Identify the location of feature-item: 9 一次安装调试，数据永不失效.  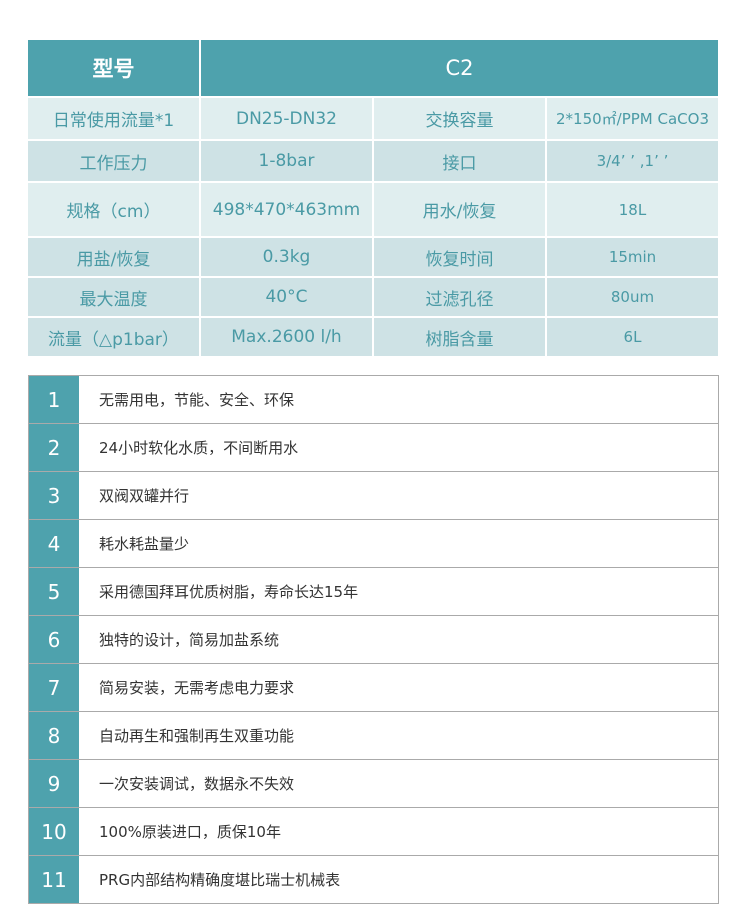
(373, 784).